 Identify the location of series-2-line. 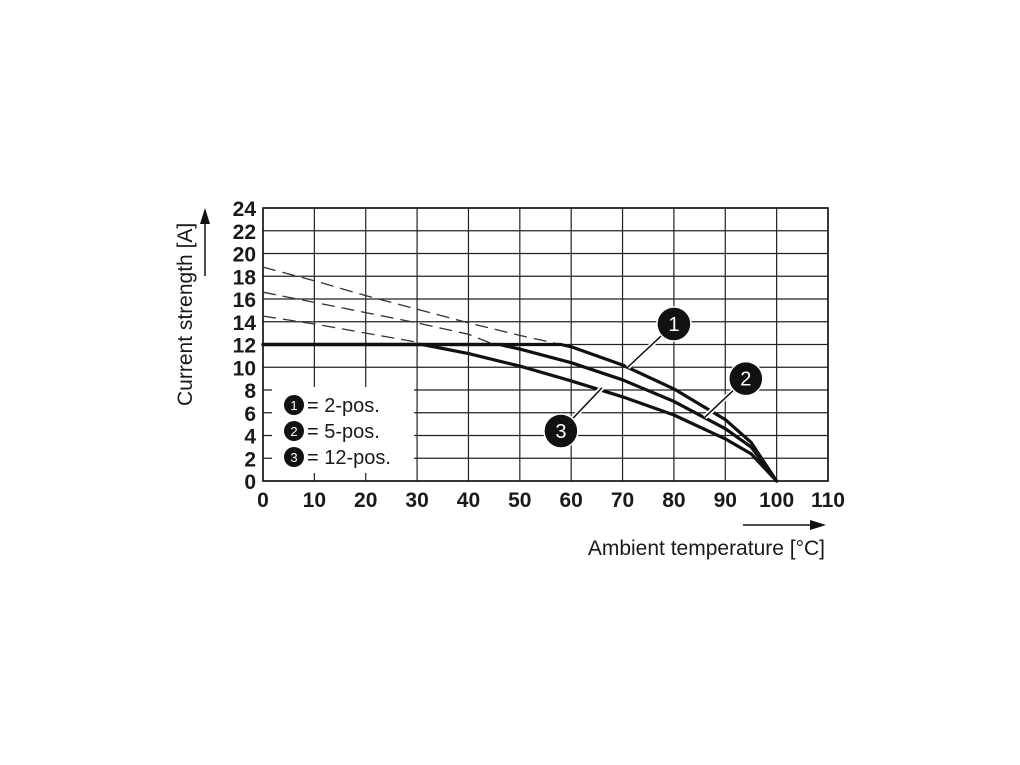
(520, 412).